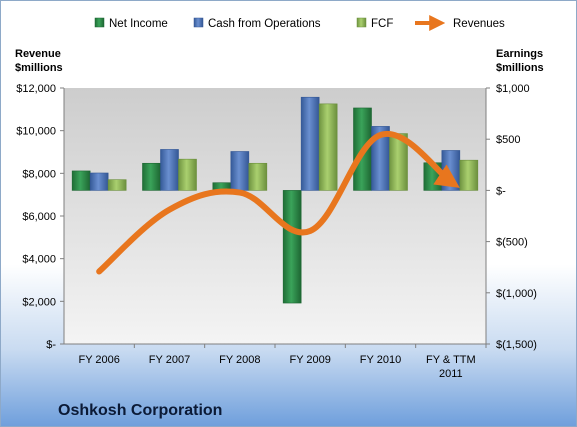 Image resolution: width=577 pixels, height=427 pixels. What do you see at coordinates (39, 68) in the screenshot?
I see `left-axis-title-line2: $millions` at bounding box center [39, 68].